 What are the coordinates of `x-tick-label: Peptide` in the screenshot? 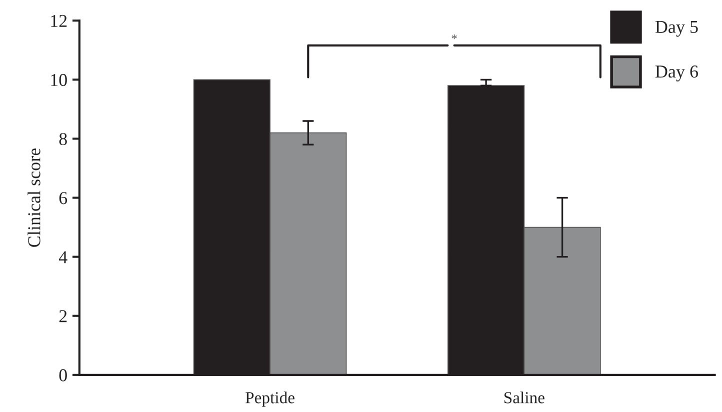 It's located at (270, 399).